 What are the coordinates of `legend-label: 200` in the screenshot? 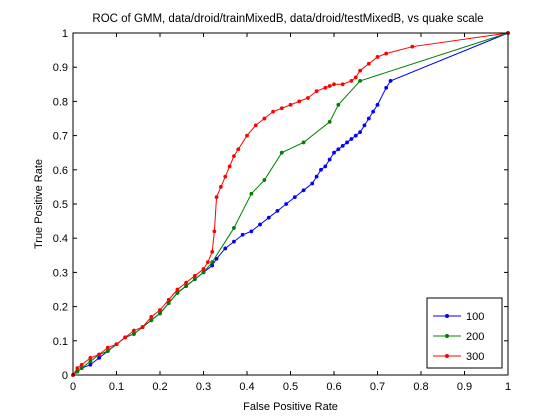 It's located at (475, 337).